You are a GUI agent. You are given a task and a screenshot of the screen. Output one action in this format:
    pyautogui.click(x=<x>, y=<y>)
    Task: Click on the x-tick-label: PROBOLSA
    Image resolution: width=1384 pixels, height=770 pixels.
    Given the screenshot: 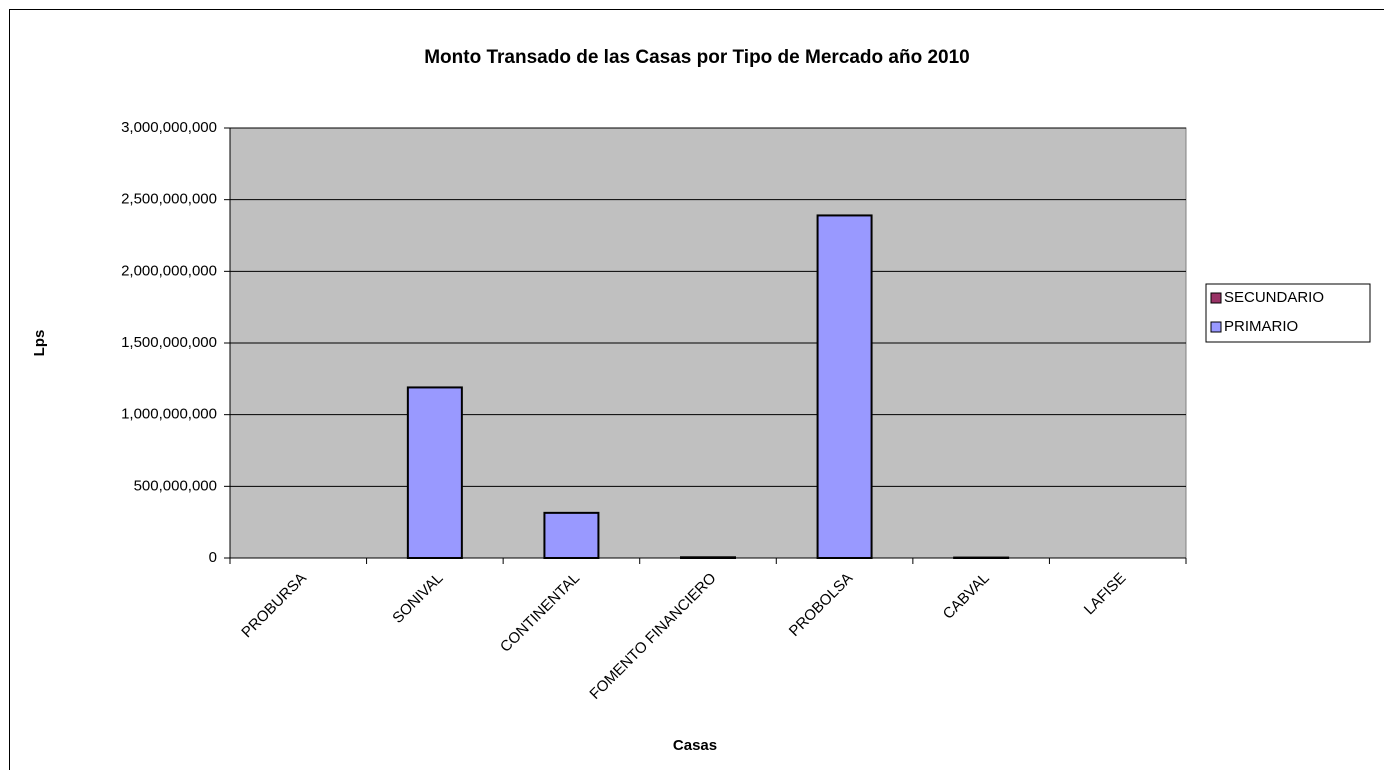 What is the action you would take?
    pyautogui.click(x=821, y=605)
    